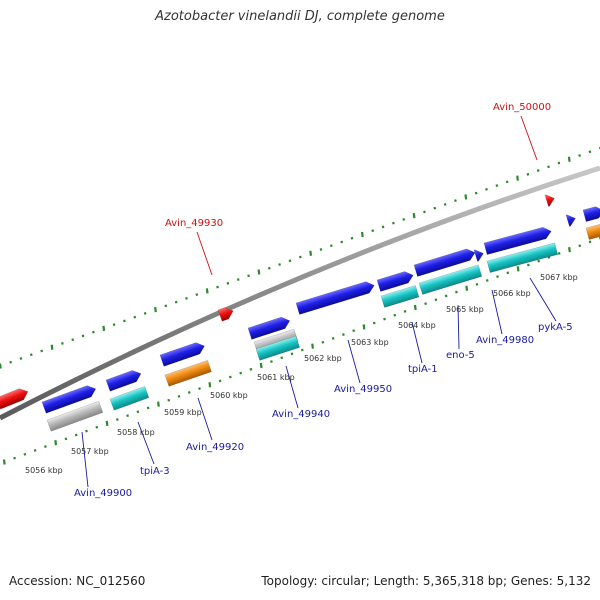 The height and width of the screenshot is (600, 600). I want to click on gene-label: pykA-5, so click(555, 327).